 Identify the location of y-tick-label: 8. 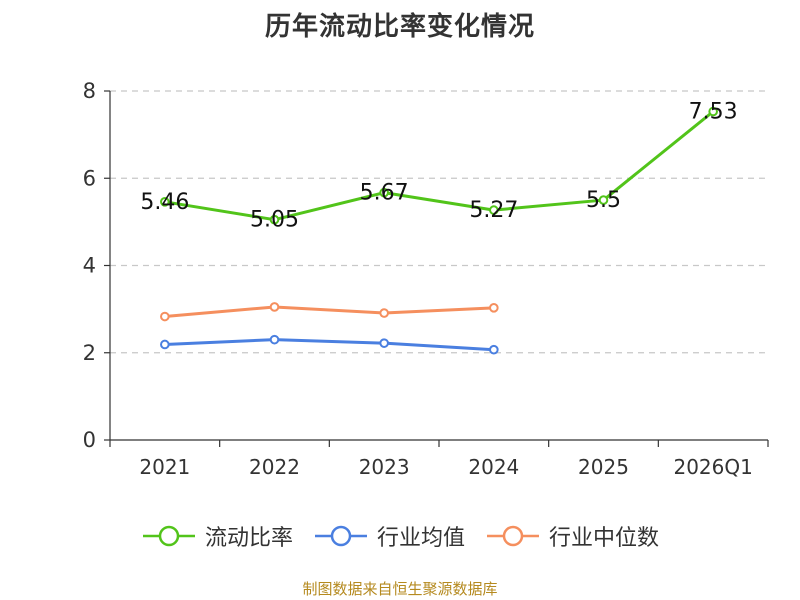
(89, 91).